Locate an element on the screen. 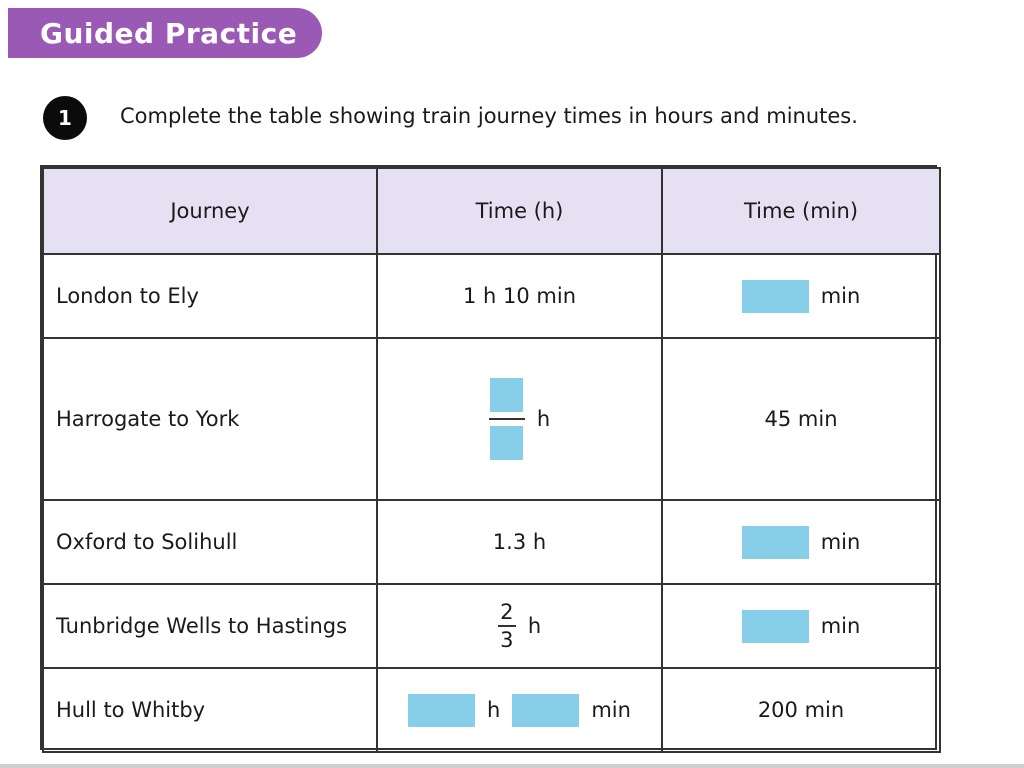 The height and width of the screenshot is (768, 1024). table-row: Oxford to Solihull 1.3 h min is located at coordinates (491, 542).